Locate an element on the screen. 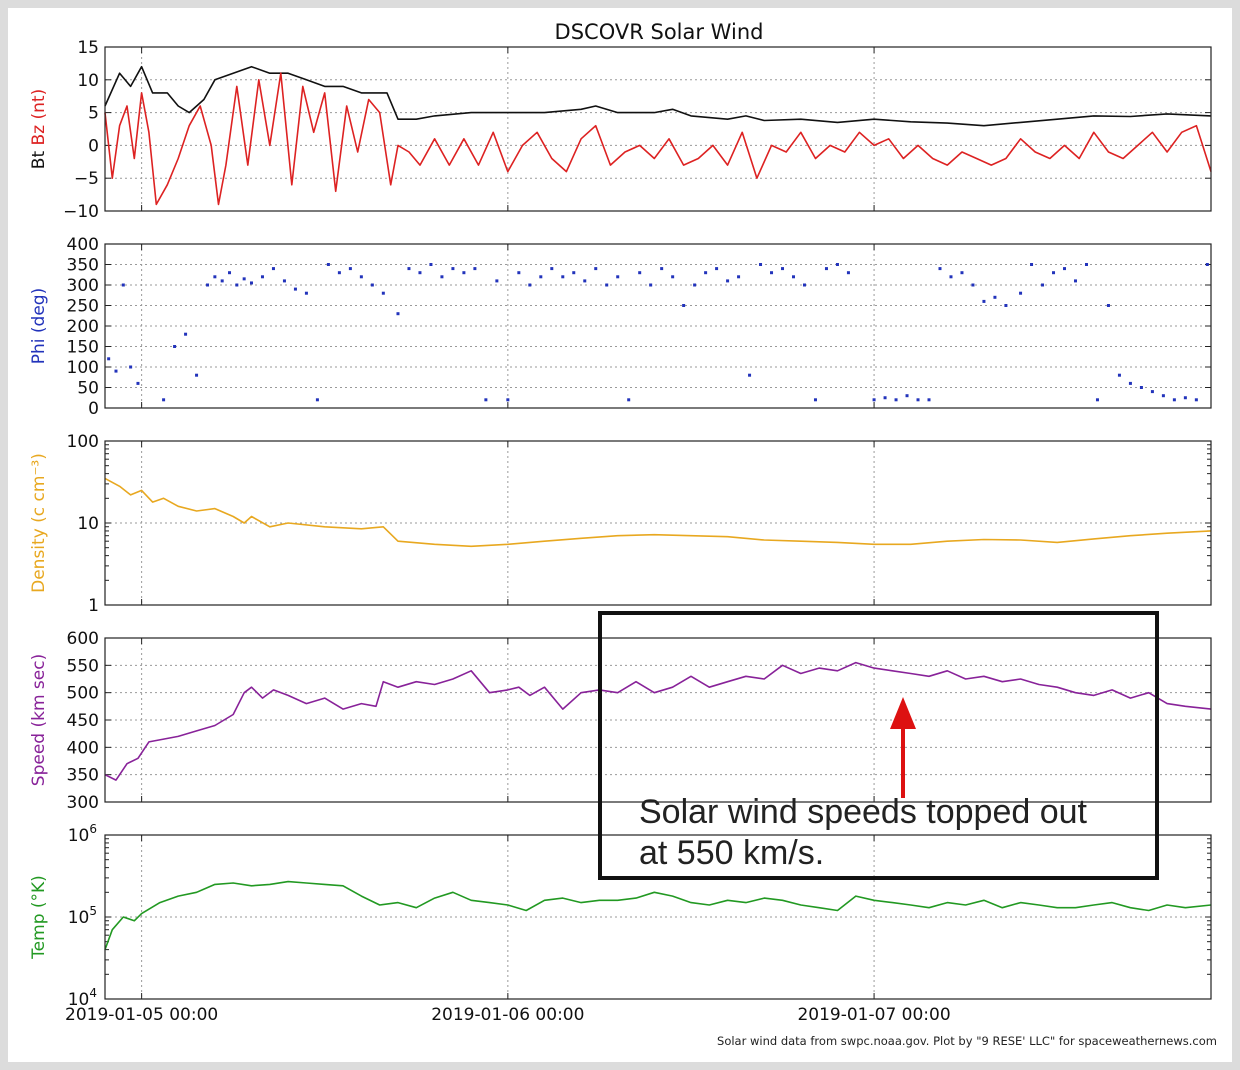 The width and height of the screenshot is (1240, 1070). y-tick-label: 15 is located at coordinates (88, 48).